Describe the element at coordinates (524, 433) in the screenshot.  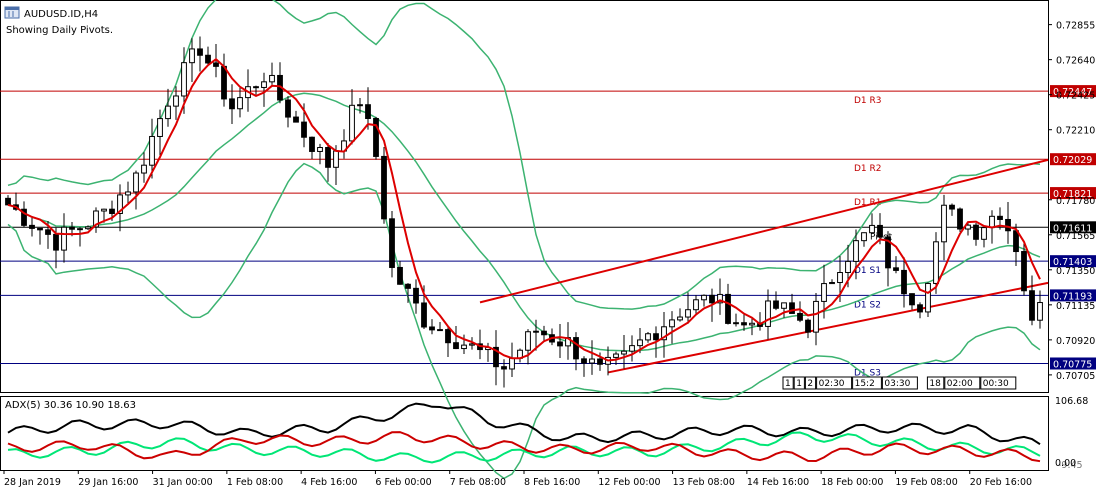
I see `indicator-plot-area` at that location.